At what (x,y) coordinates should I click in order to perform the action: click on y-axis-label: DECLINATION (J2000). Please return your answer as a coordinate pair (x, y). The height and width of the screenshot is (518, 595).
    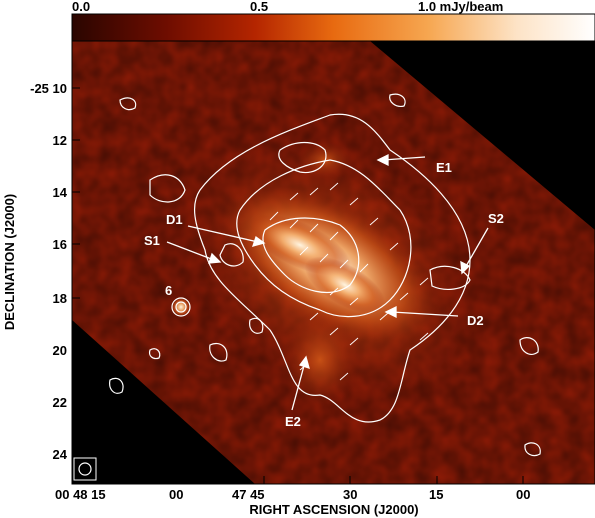
    Looking at the image, I should click on (9, 262).